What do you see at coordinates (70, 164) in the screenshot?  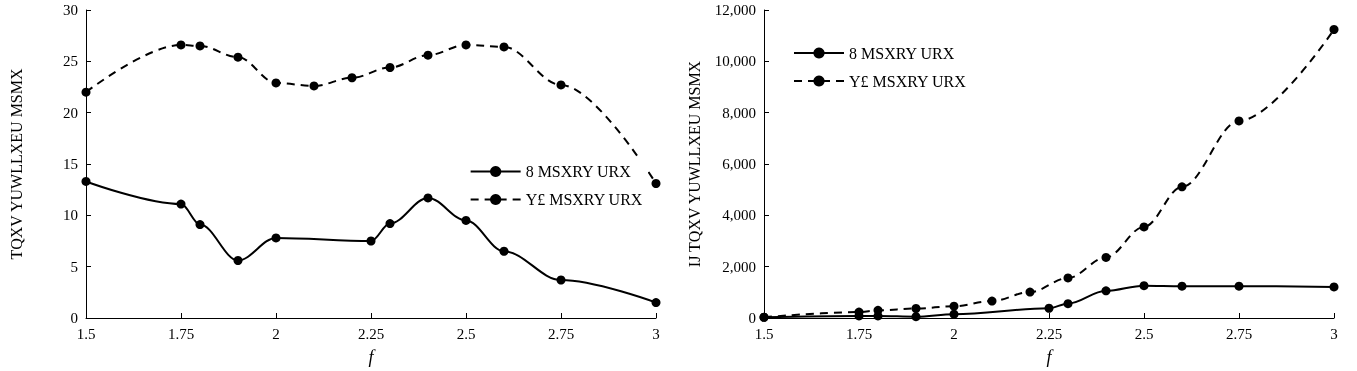 I see `y-tick-label: 15` at bounding box center [70, 164].